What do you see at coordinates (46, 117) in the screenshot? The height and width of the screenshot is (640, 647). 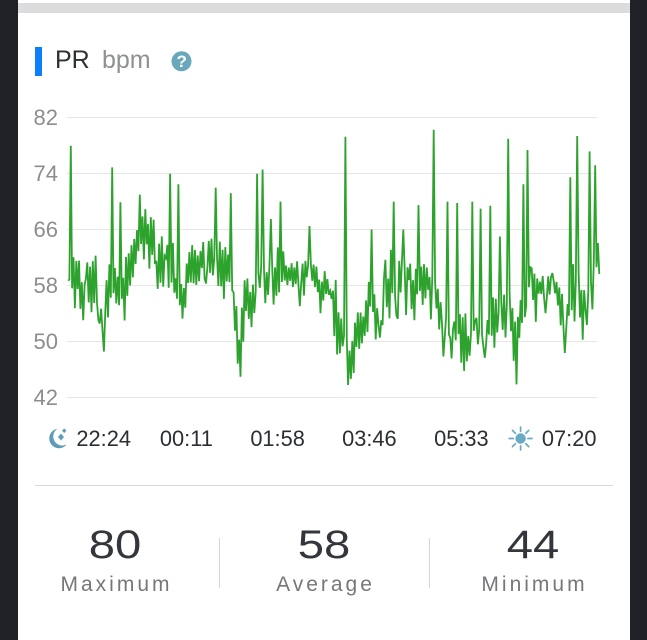 I see `svg-text: 82` at bounding box center [46, 117].